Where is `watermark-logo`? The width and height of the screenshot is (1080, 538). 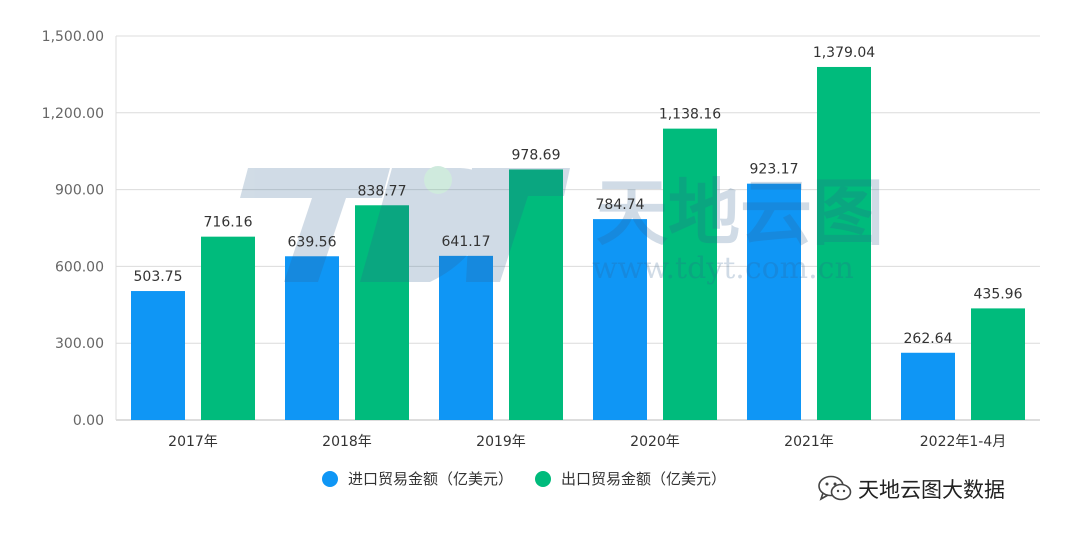
watermark-logo is located at coordinates (405, 224).